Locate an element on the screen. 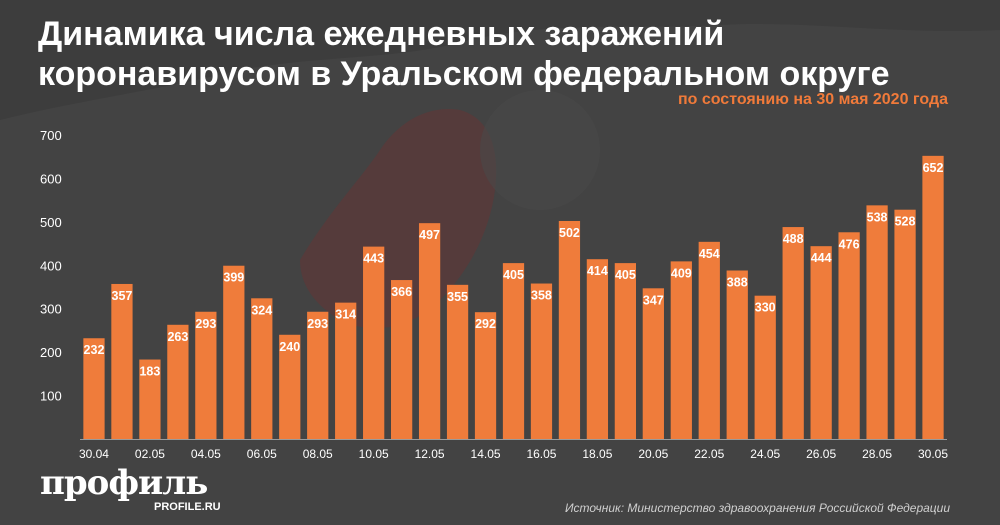  y-tick-label: 600 is located at coordinates (51, 178).